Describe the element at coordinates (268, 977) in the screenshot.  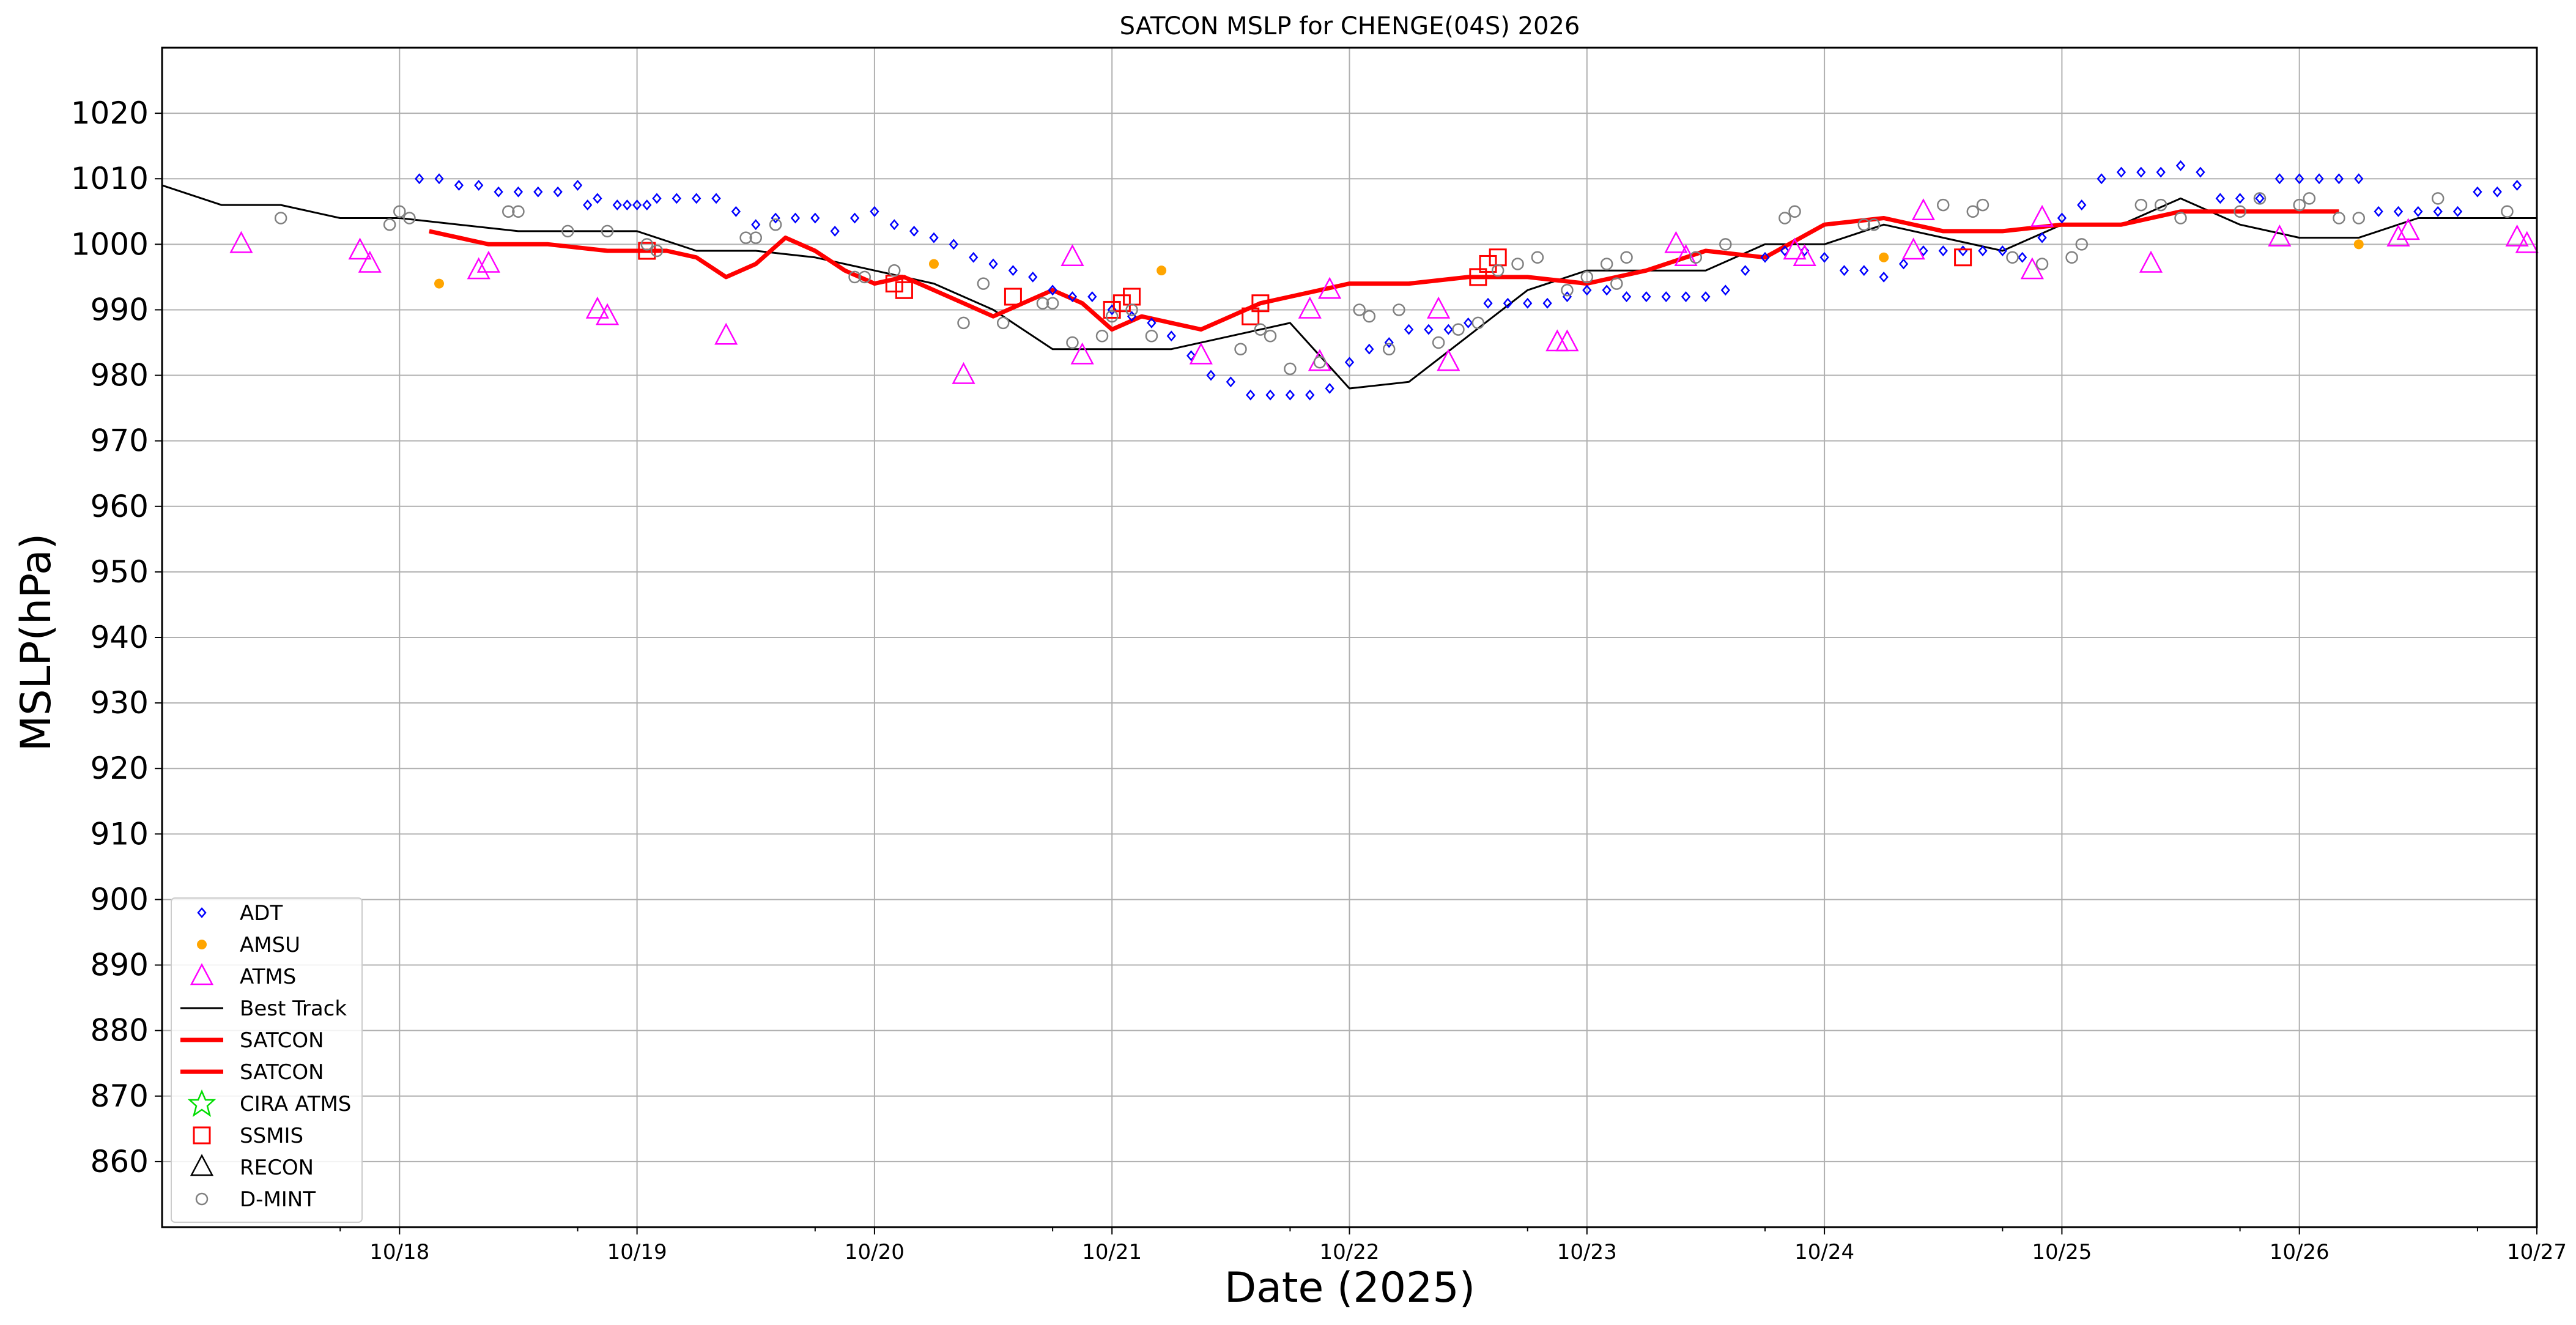
I see `legend-entry: ATMS` at that location.